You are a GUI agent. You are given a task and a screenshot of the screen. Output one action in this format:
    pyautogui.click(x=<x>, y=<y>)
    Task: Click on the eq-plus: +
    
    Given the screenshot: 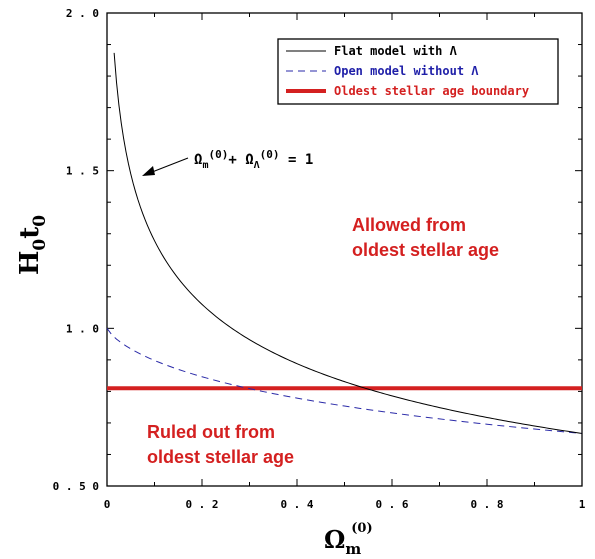 What is the action you would take?
    pyautogui.click(x=236, y=160)
    